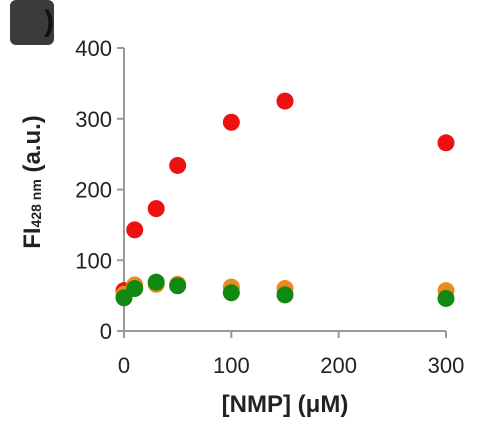  What do you see at coordinates (285, 334) in the screenshot?
I see `x-axis` at bounding box center [285, 334].